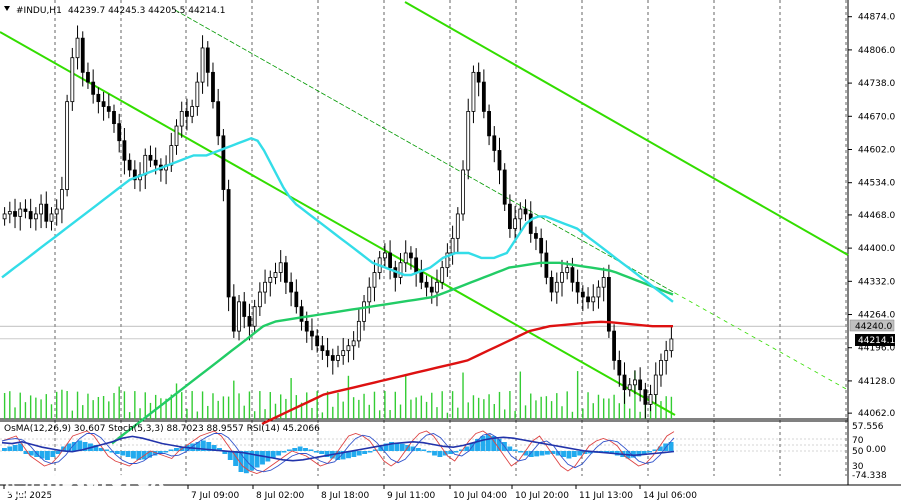  What do you see at coordinates (876, 216) in the screenshot?
I see `price-tick-label-6: 44468.0` at bounding box center [876, 216].